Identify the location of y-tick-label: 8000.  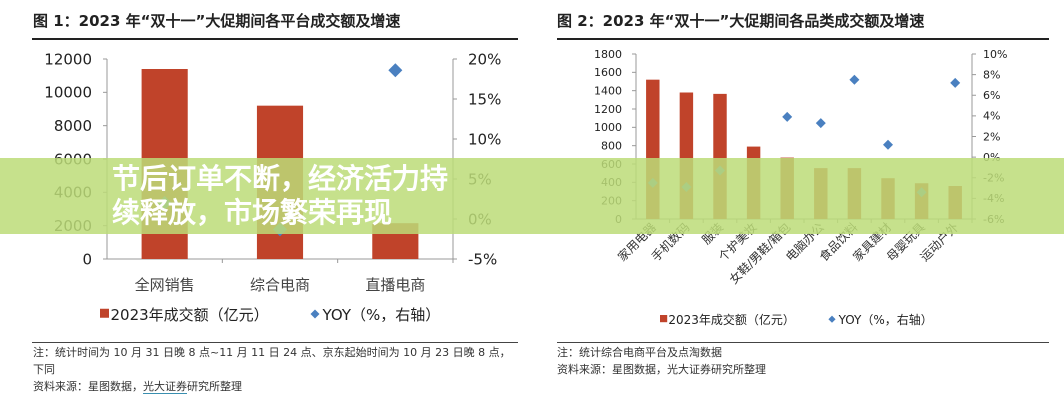
(73, 126).